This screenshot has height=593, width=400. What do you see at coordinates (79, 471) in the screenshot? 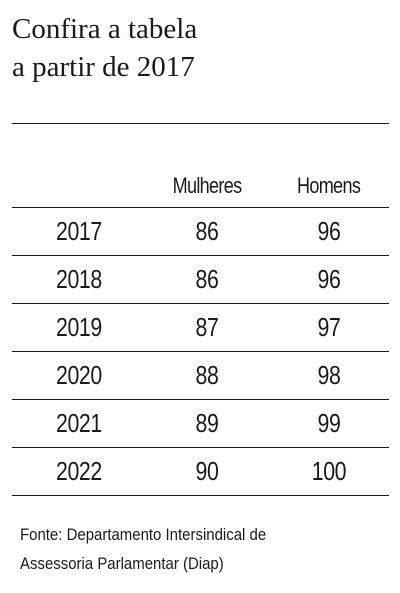
I see `cell-year: 2022` at bounding box center [79, 471].